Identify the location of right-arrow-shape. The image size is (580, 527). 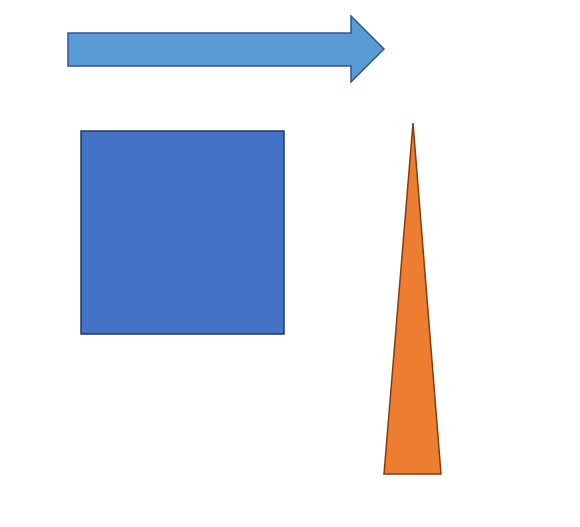
(226, 49).